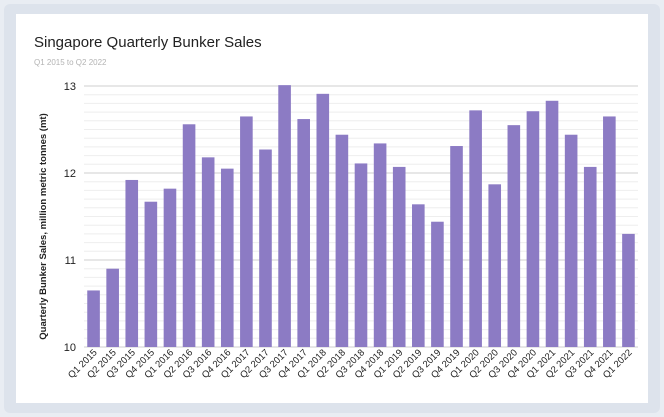  Describe the element at coordinates (70, 62) in the screenshot. I see `chart-subtitle: Q1 2015 to Q2 2022` at that location.